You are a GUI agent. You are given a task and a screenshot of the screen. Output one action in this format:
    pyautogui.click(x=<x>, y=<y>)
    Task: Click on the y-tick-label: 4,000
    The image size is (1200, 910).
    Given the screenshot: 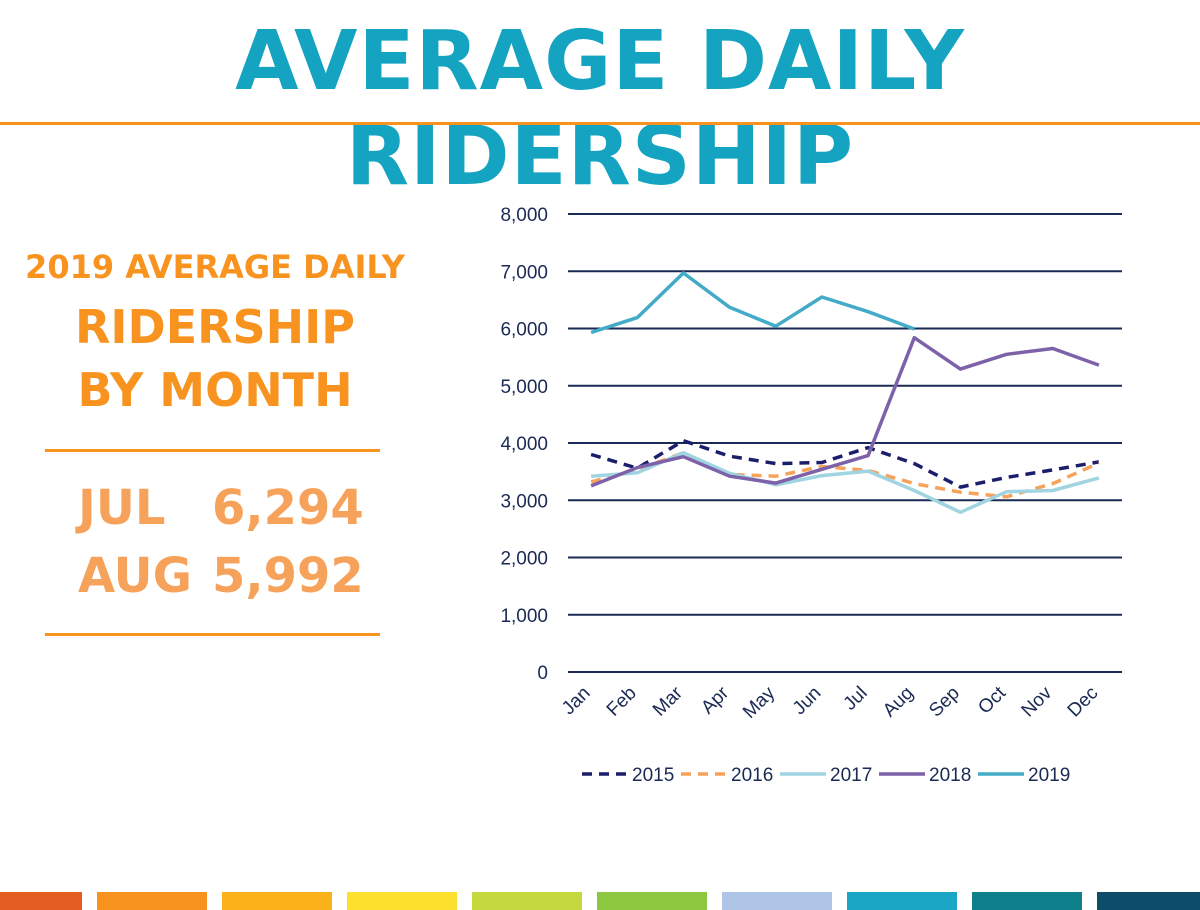 What is the action you would take?
    pyautogui.click(x=524, y=444)
    